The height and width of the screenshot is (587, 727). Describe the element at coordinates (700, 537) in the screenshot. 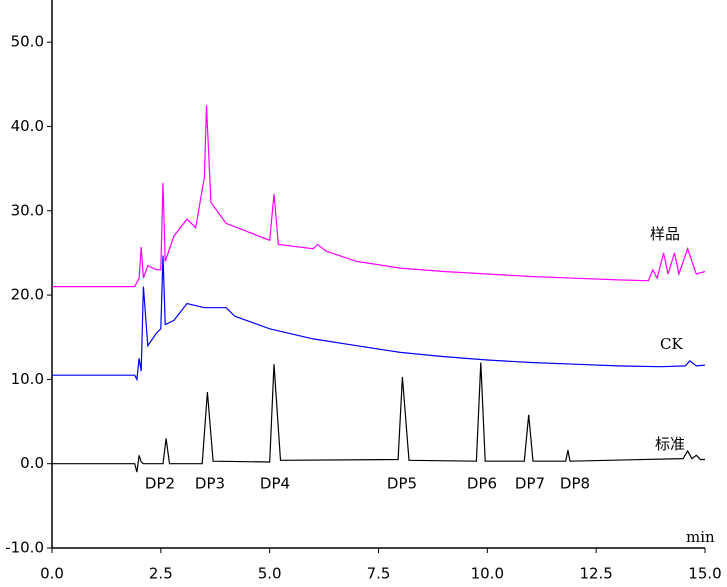

I see `x-axis-label: min` at that location.